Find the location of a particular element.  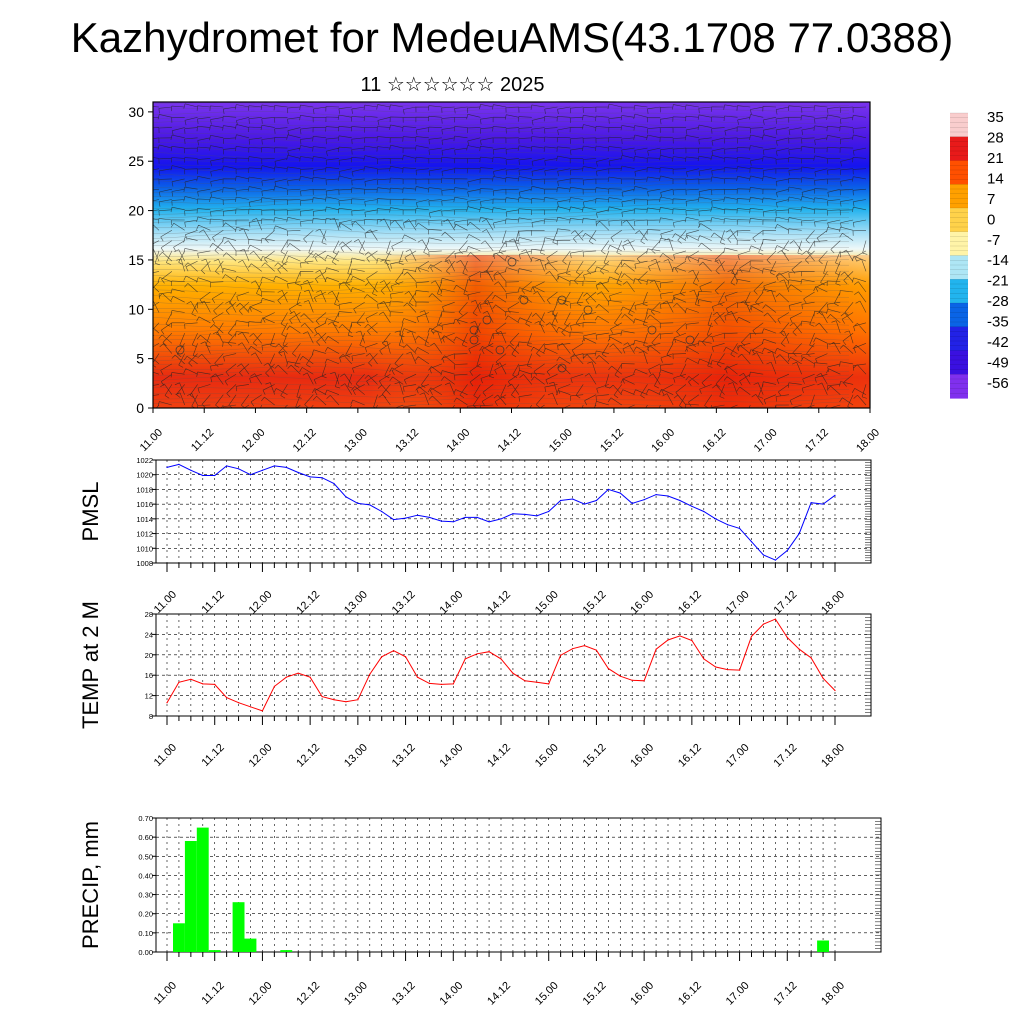

y-tick-label: 16 is located at coordinates (149, 675).